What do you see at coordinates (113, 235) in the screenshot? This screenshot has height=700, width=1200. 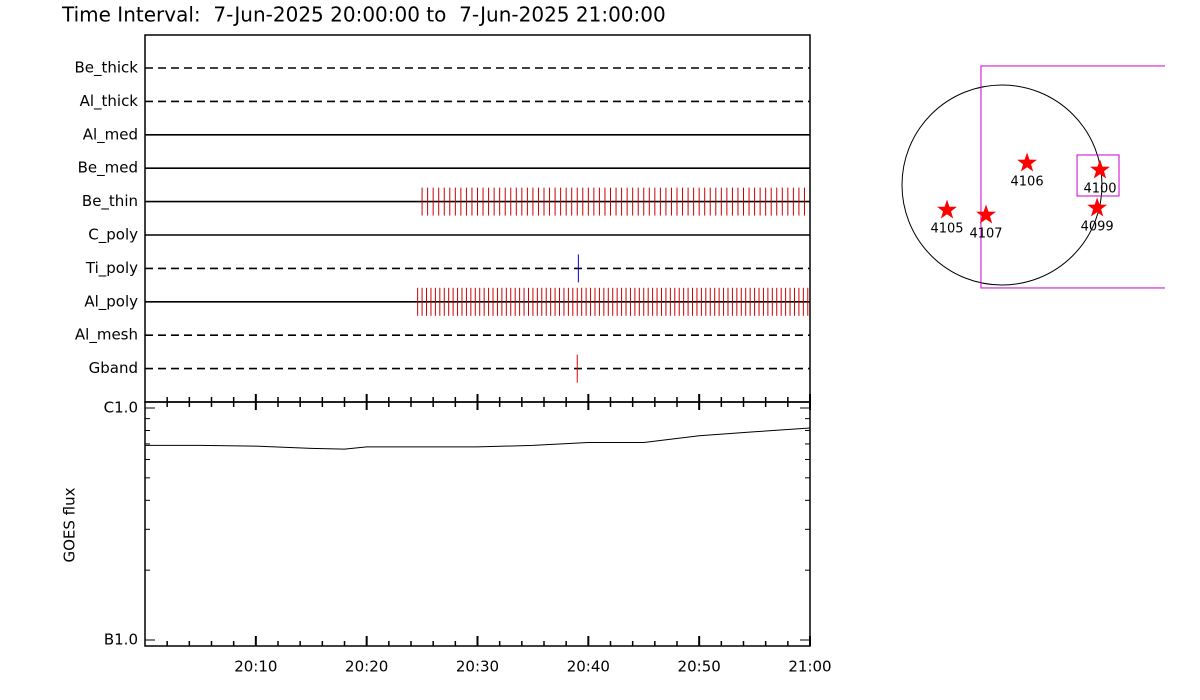 I see `row-label: C_poly` at bounding box center [113, 235].